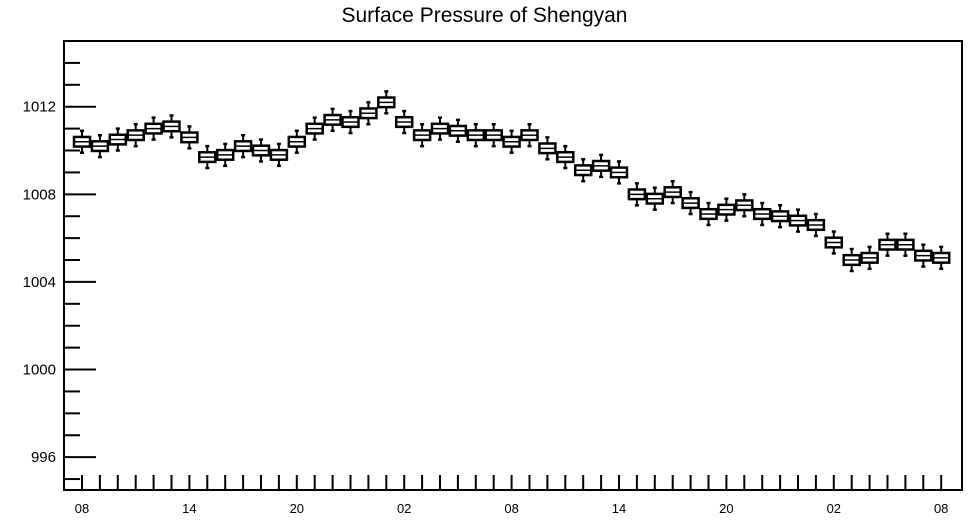 This screenshot has height=520, width=969. What do you see at coordinates (39, 107) in the screenshot?
I see `y-tick-label: 1012` at bounding box center [39, 107].